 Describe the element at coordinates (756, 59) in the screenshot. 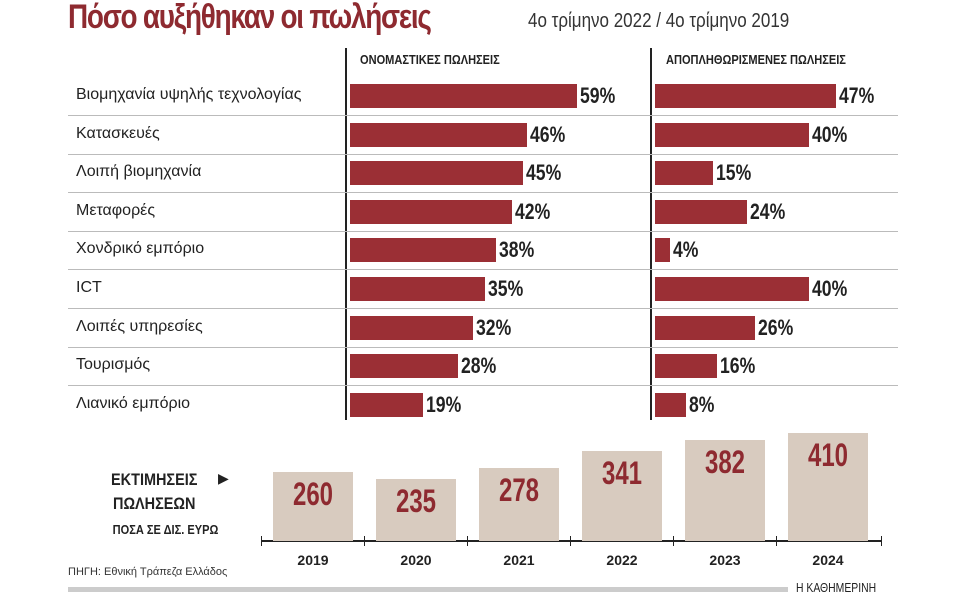

I see `series-header-deflated: ΑΠΟΠΛΗΘΩΡΙΣΜΕΝΕΣ ΠΩΛΗΣΕΙΣ` at that location.